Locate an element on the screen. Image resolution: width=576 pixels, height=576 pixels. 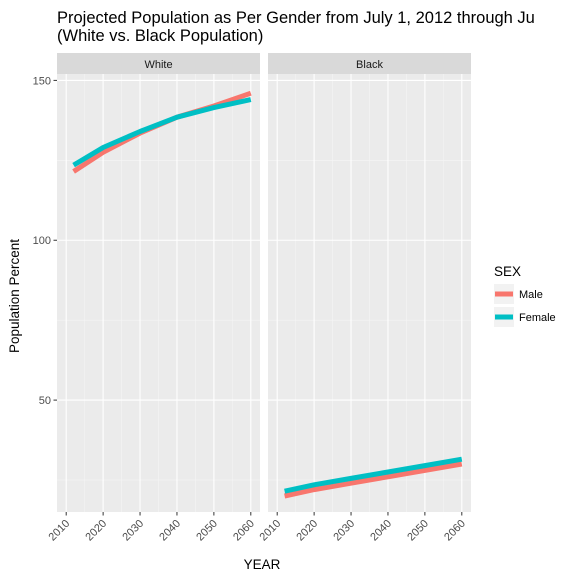
x-axis-title: YEAR is located at coordinates (262, 564).